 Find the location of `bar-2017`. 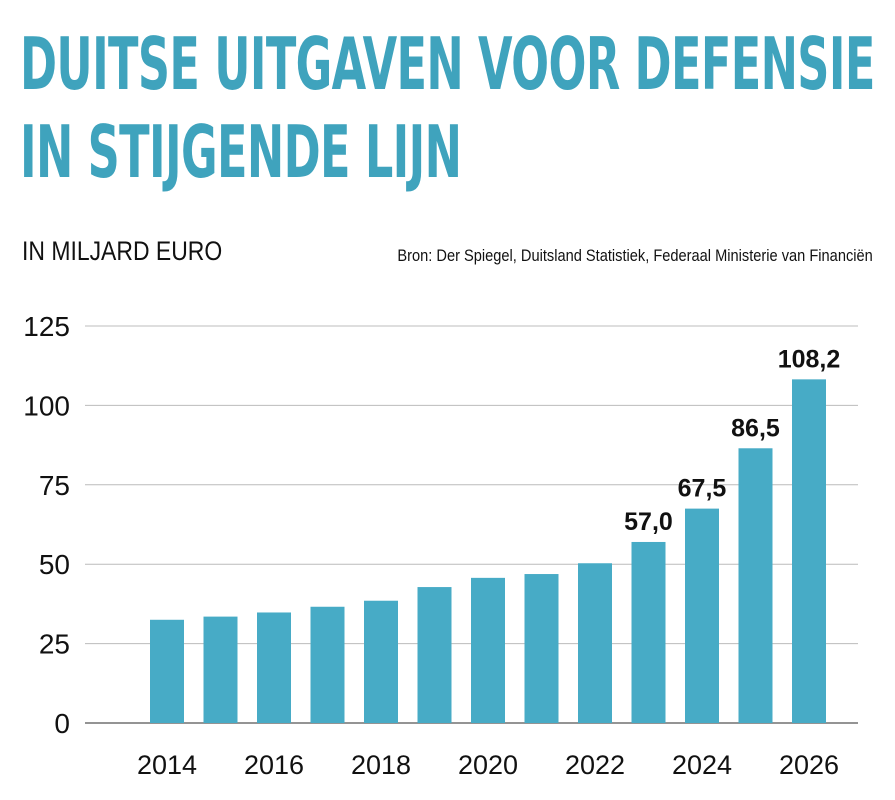

bar-2017 is located at coordinates (327, 664).